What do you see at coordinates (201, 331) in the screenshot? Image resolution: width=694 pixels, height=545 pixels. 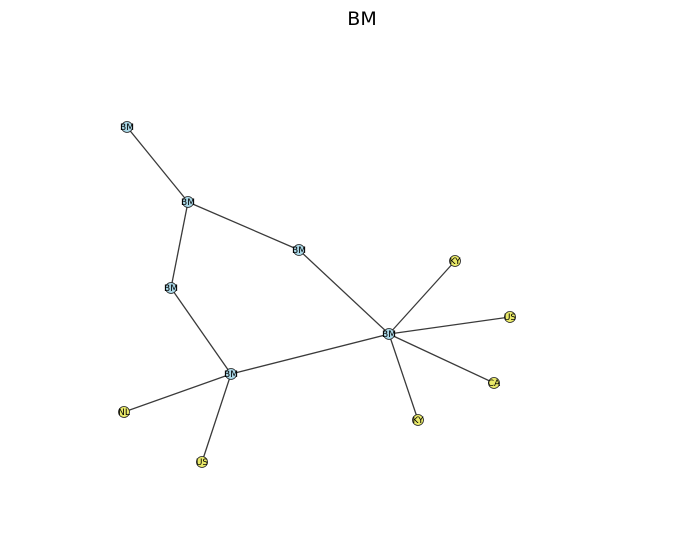 I see `edge-bm4-bm5` at bounding box center [201, 331].